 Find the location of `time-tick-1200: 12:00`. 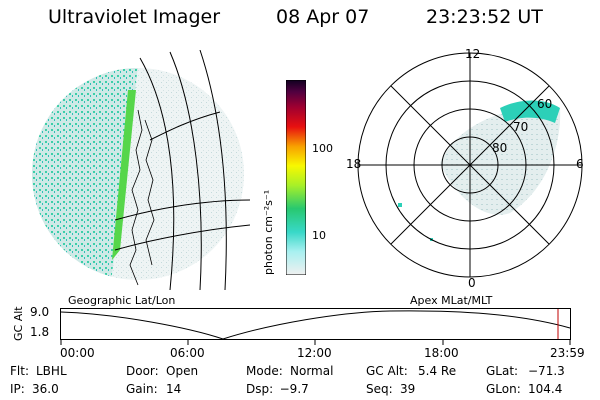

time-tick-1200: 12:00 is located at coordinates (314, 353).